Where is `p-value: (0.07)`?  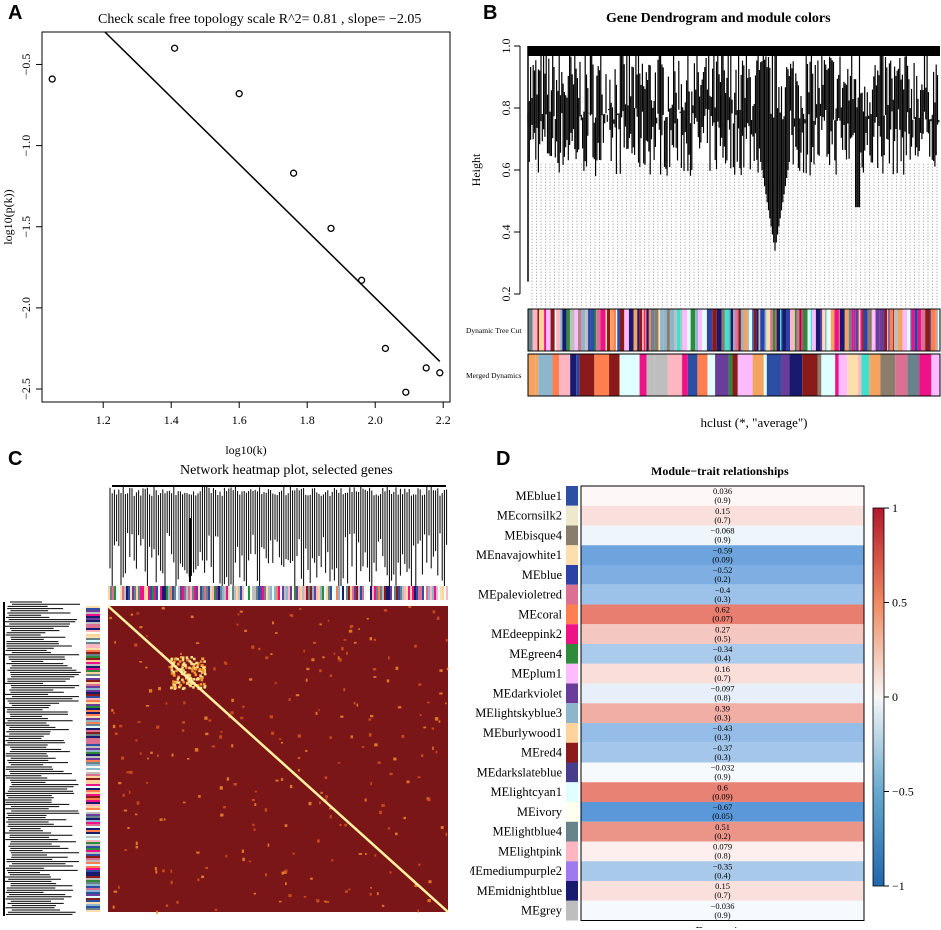
p-value: (0.07) is located at coordinates (722, 619).